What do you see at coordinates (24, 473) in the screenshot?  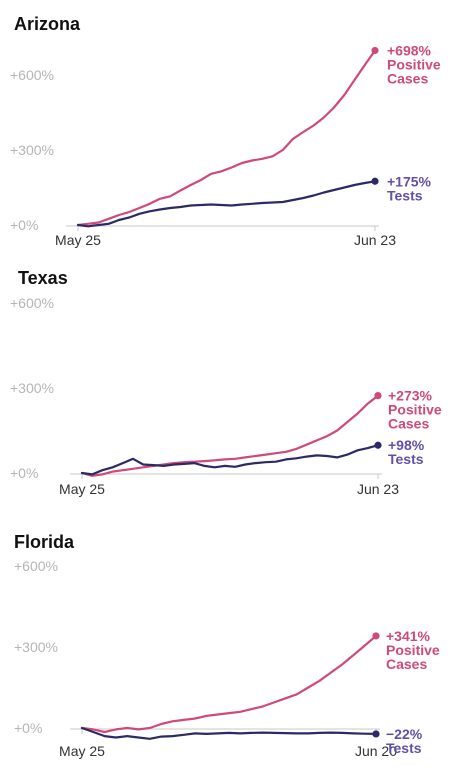 I see `texas-y-tick-label: +0%` at bounding box center [24, 473].